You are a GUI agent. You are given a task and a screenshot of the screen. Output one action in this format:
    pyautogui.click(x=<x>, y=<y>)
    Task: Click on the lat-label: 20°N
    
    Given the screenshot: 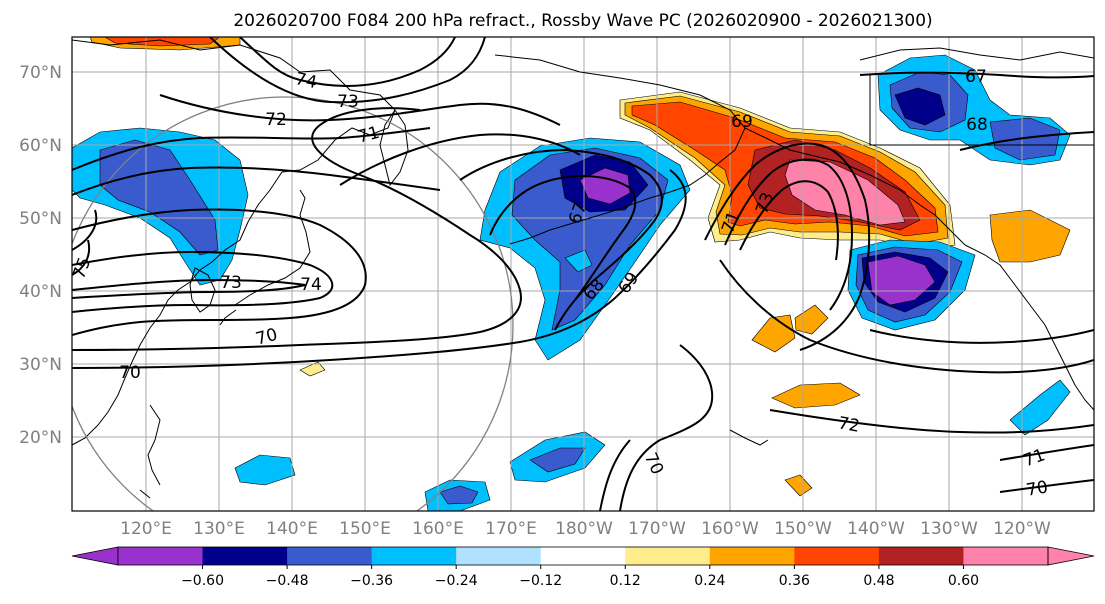 What is the action you would take?
    pyautogui.click(x=40, y=438)
    